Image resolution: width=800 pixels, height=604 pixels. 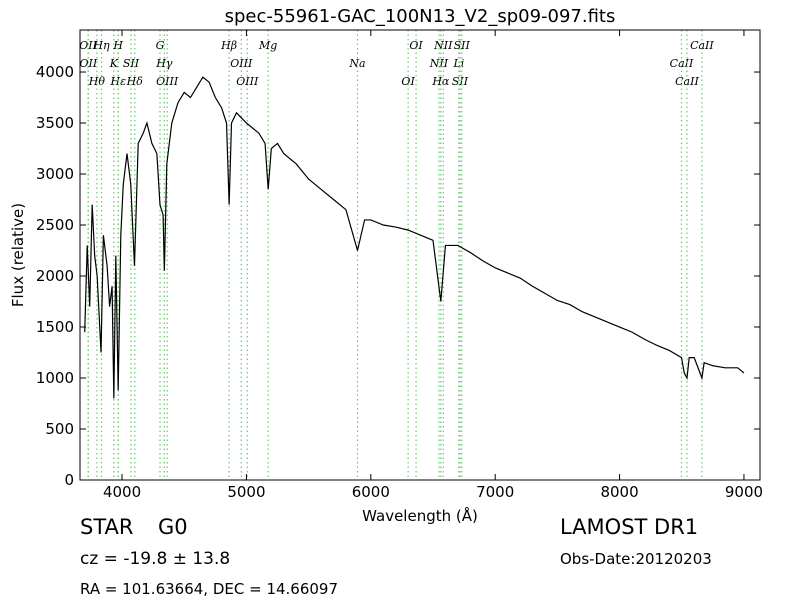 What do you see at coordinates (356, 63) in the screenshot?
I see `spectral-line-label: Na` at bounding box center [356, 63].